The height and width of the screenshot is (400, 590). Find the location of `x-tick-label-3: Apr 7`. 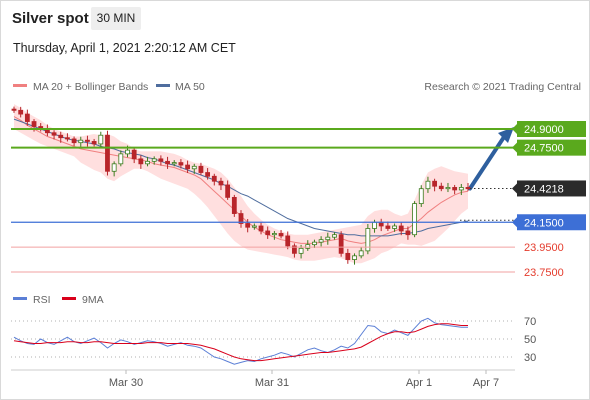

x-tick-label-3: Apr 7 is located at coordinates (486, 383).